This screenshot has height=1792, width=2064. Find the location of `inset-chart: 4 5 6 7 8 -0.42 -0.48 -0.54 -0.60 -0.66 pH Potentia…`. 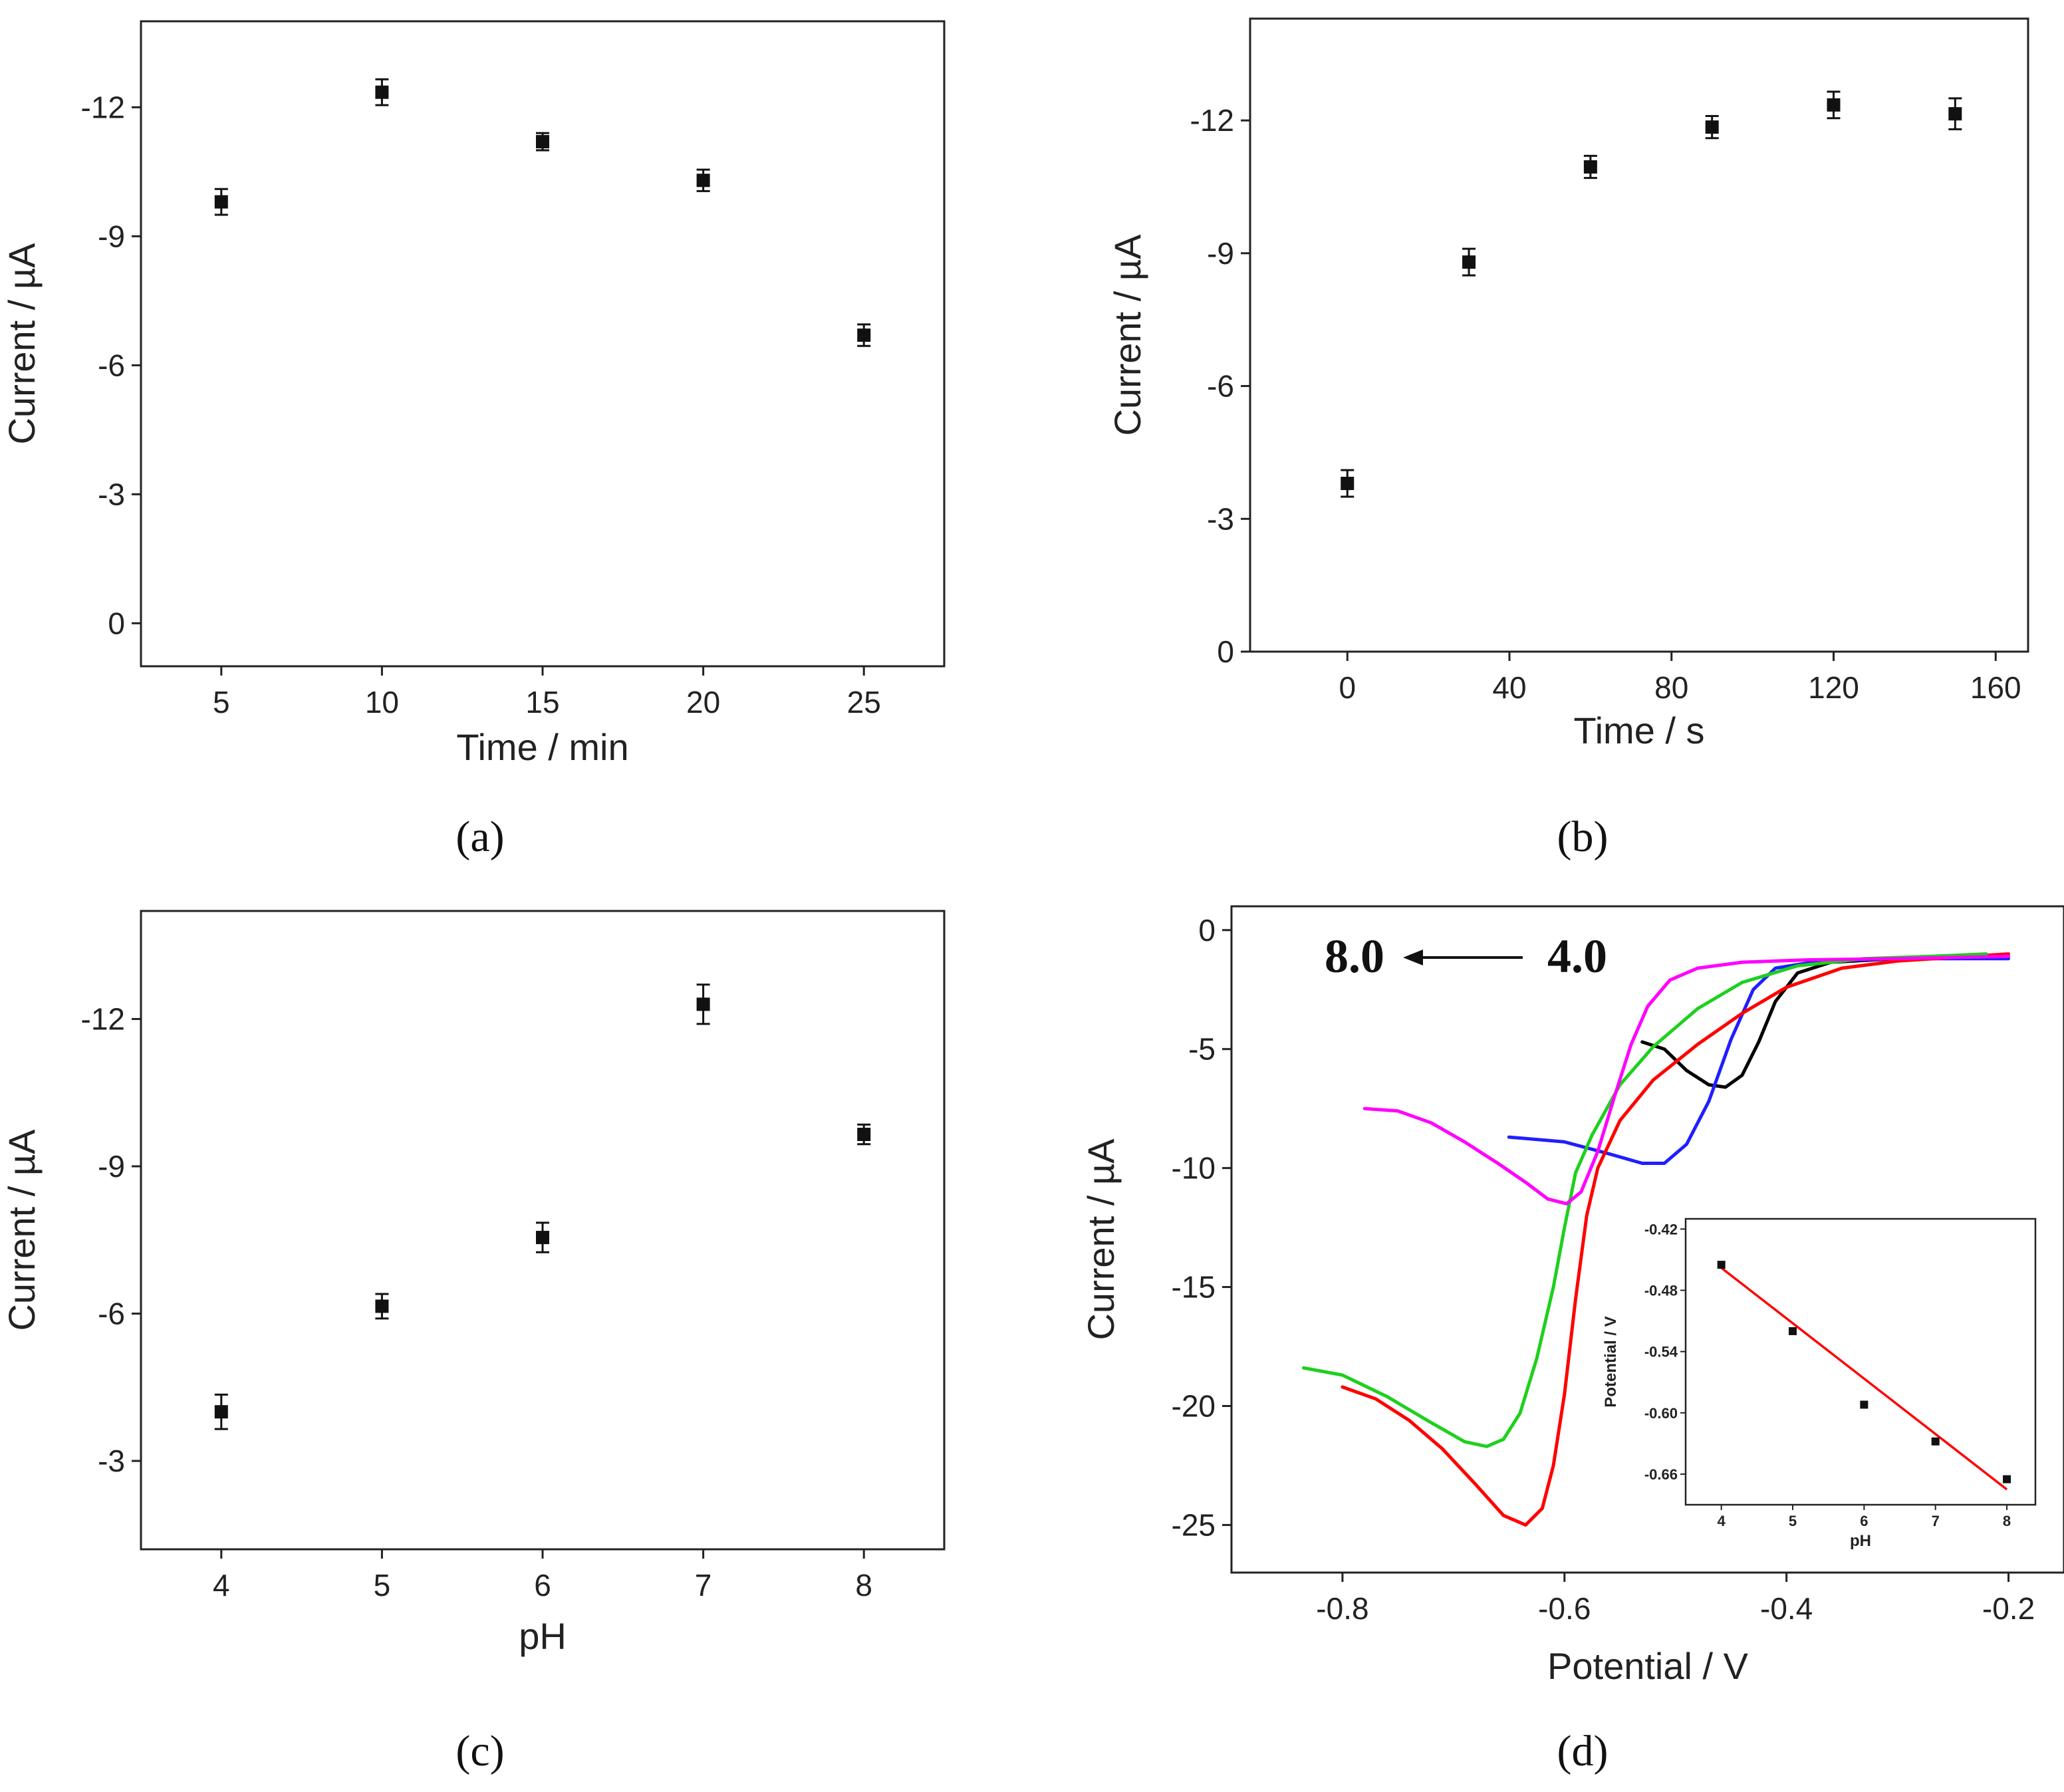

inset-chart: 4 5 6 7 8 -0.42 -0.48 -0.54 -0.60 -0.66 pH Potentia… is located at coordinates (1819, 1383).